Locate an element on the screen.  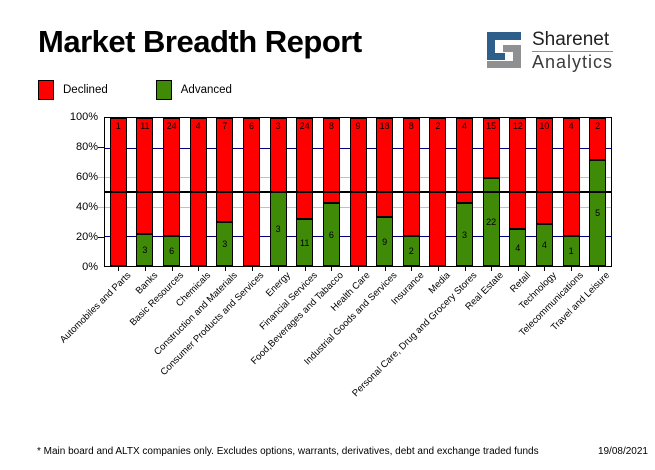
declined-value: 11 is located at coordinates (145, 126).